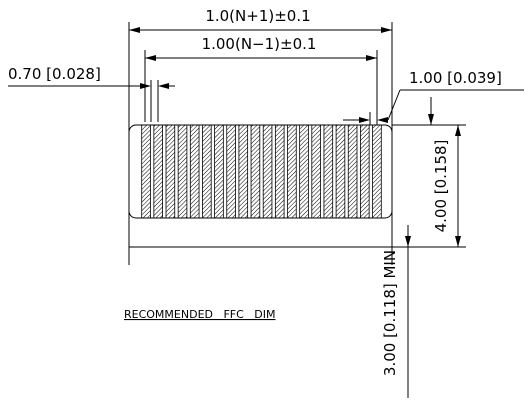 Image resolution: width=528 pixels, height=406 pixels. What do you see at coordinates (163, 86) in the screenshot?
I see `arrow-conductor-width-b` at bounding box center [163, 86].